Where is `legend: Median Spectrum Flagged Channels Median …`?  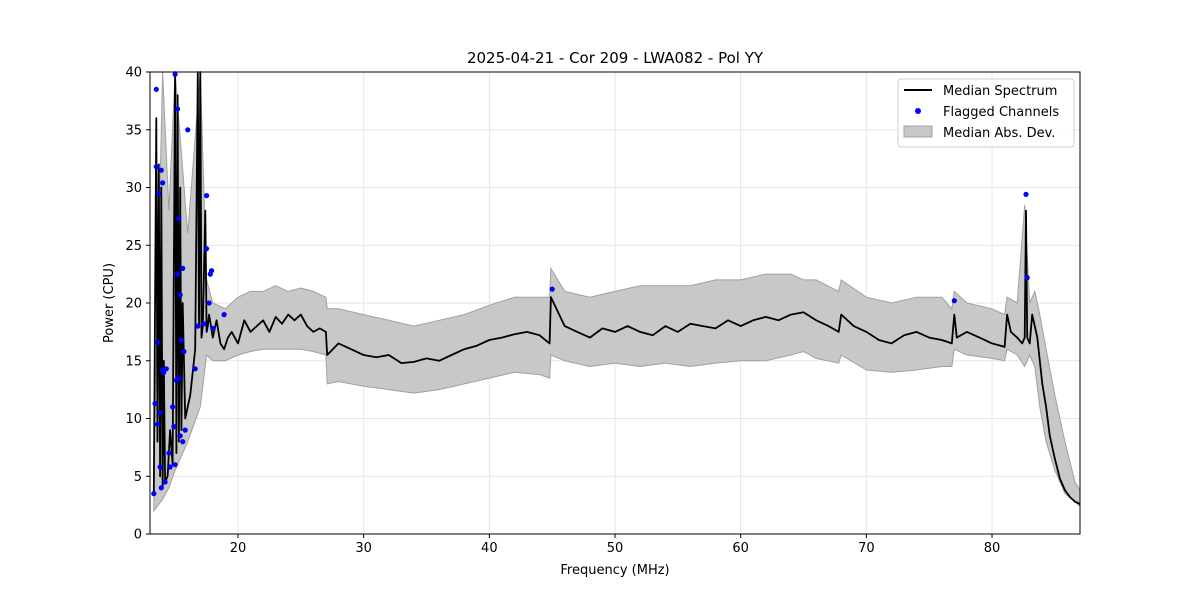 legend: Median Spectrum Flagged Channels Median … is located at coordinates (986, 113).